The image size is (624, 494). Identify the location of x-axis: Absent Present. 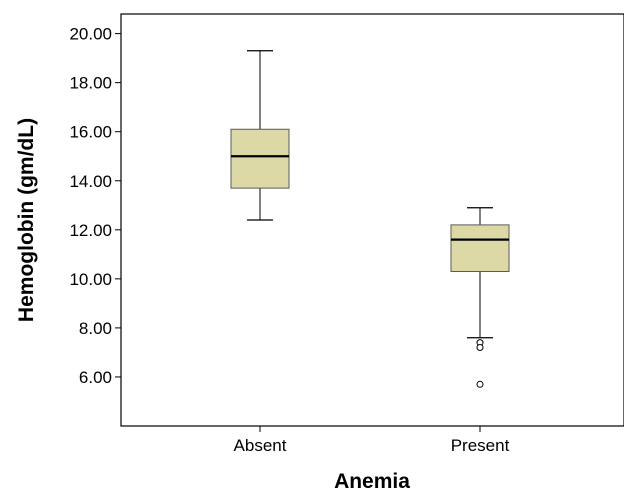
(372, 440).